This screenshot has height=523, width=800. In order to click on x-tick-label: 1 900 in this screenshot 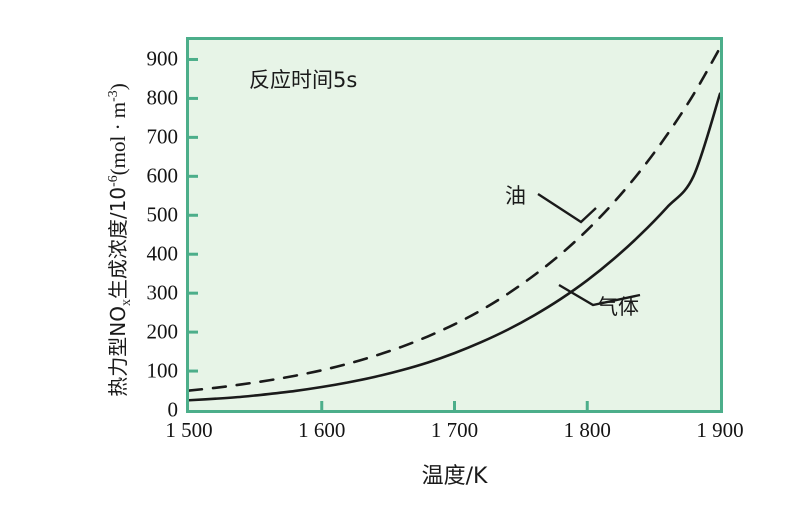, I will do `click(720, 430)`.